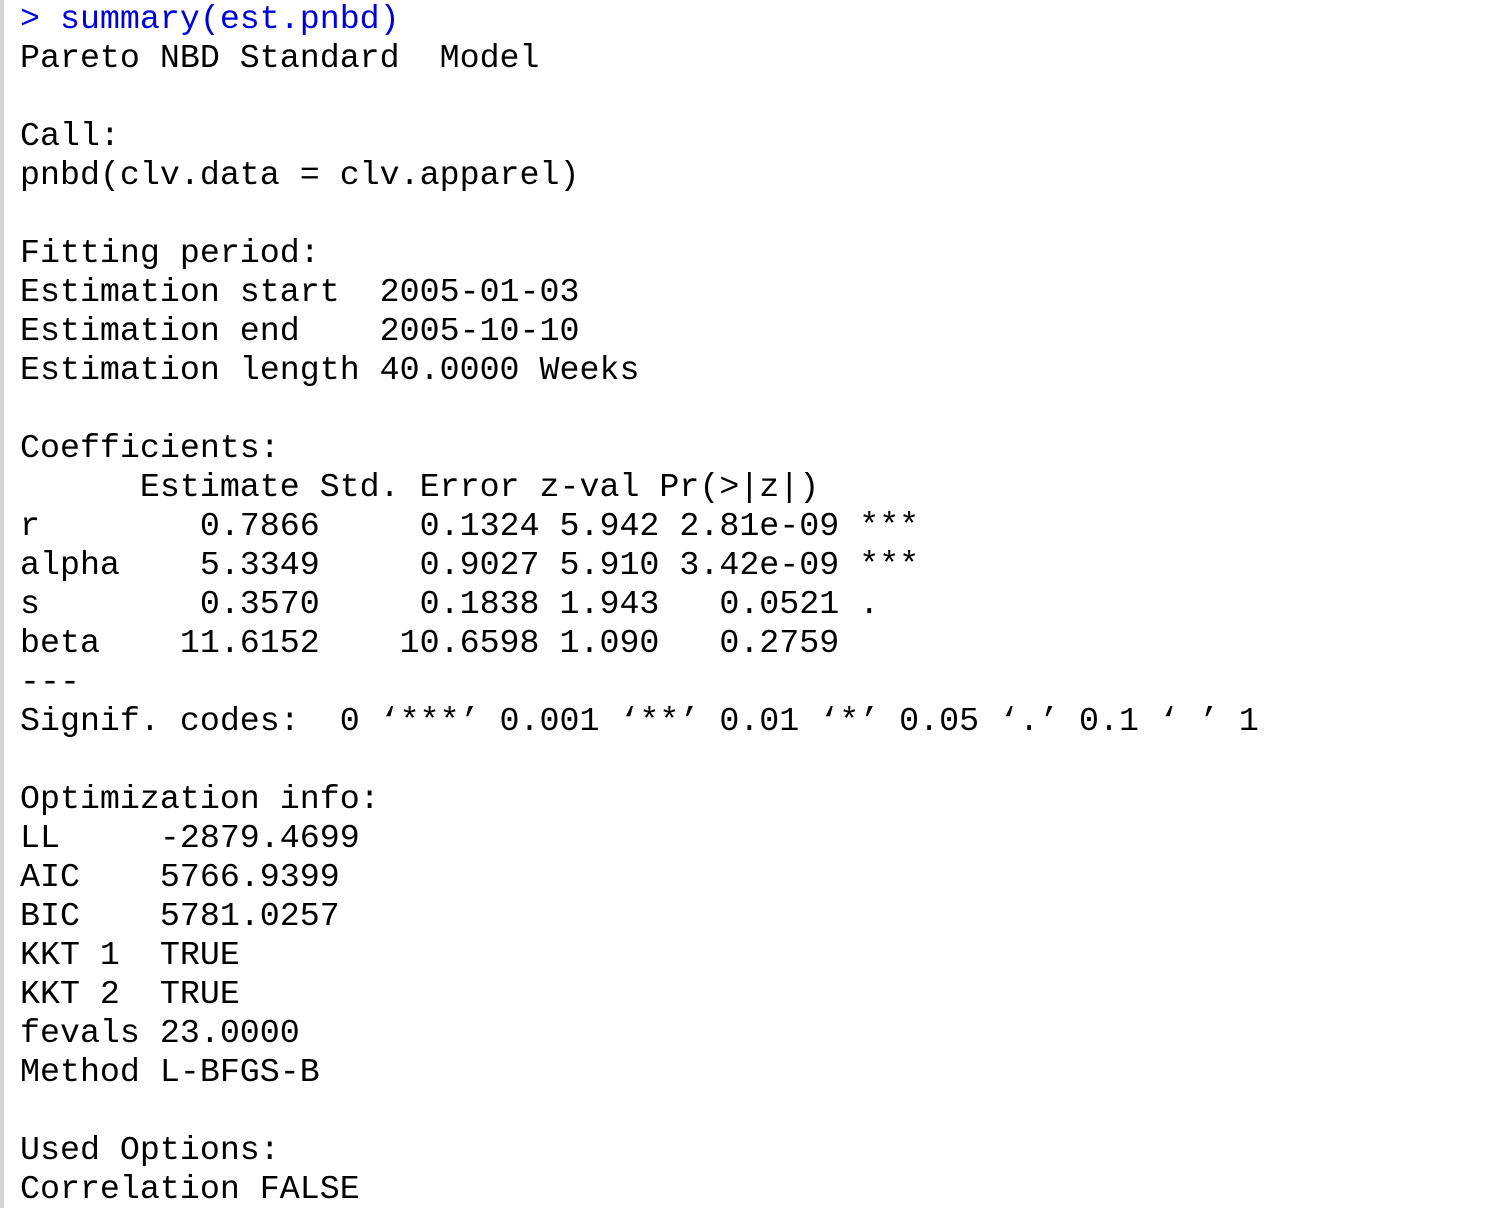 The height and width of the screenshot is (1209, 1508). What do you see at coordinates (190, 838) in the screenshot?
I see `console-output-line: LL -2879.4699` at bounding box center [190, 838].